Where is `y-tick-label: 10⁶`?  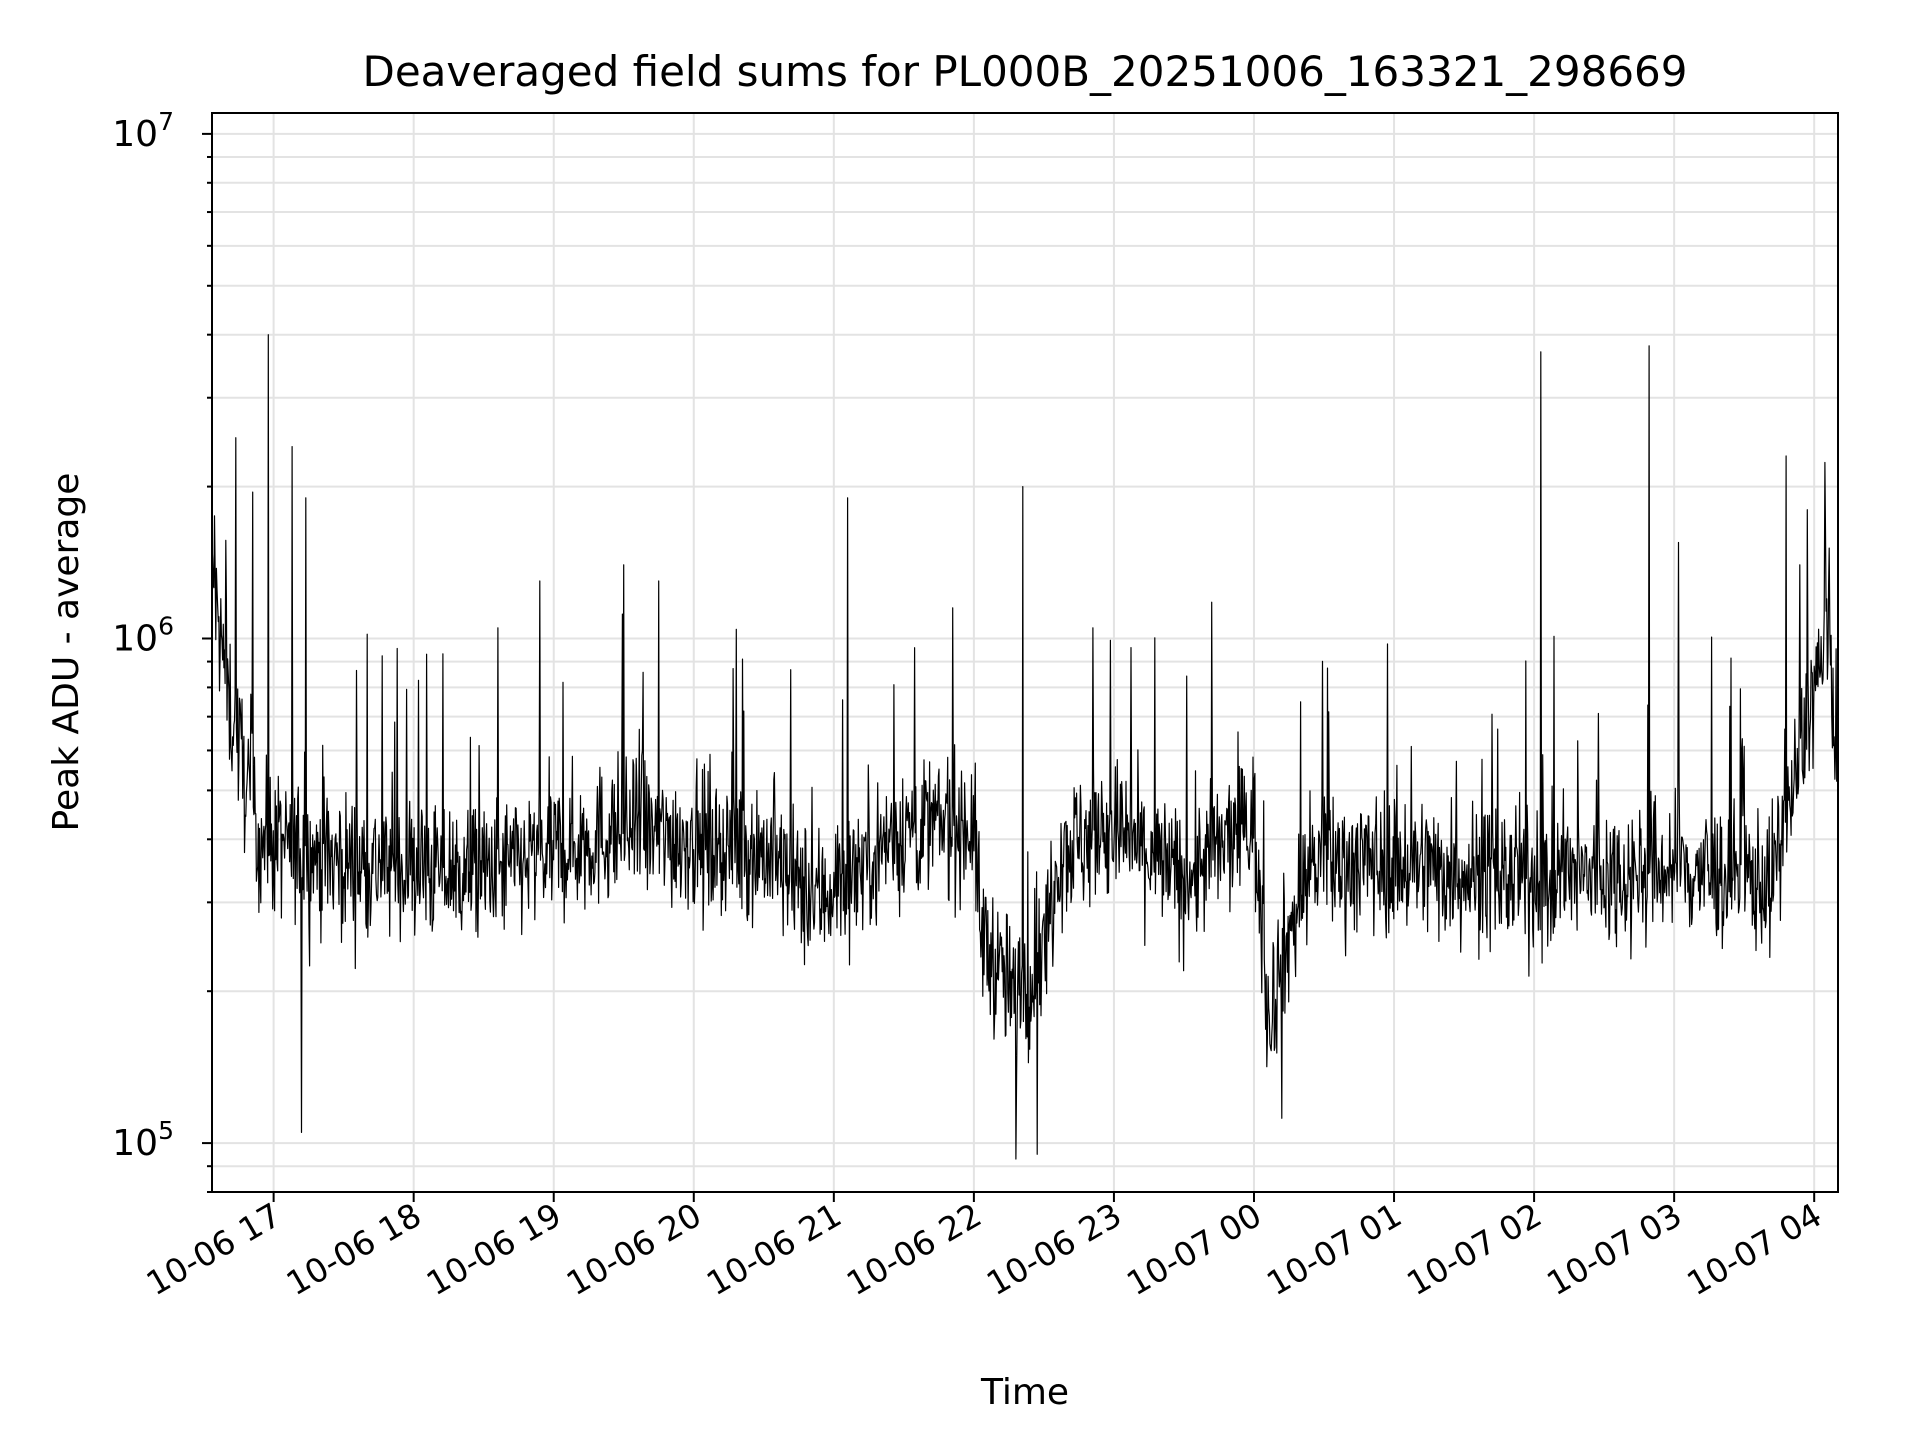
y-tick-label: 10⁶ is located at coordinates (143, 635).